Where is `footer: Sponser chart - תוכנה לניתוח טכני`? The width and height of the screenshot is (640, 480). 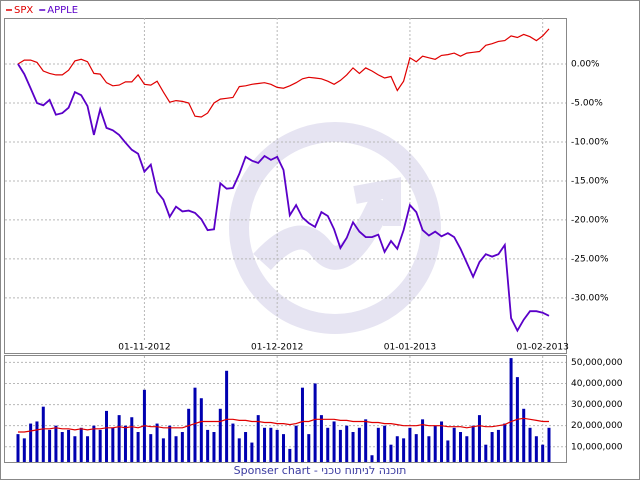
footer: Sponser chart - תוכנה לניתוח טכני is located at coordinates (320, 470).